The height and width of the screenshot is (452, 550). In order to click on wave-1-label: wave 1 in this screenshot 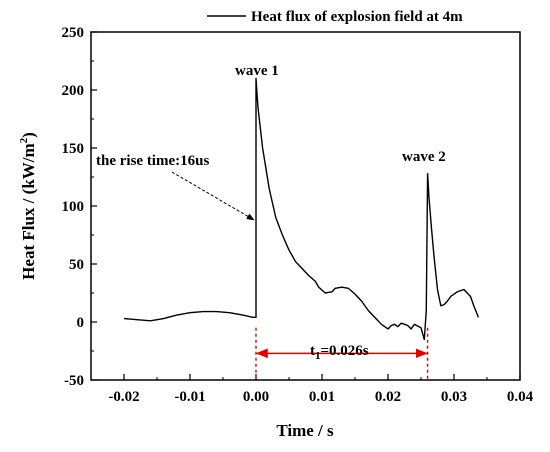, I will do `click(257, 71)`.